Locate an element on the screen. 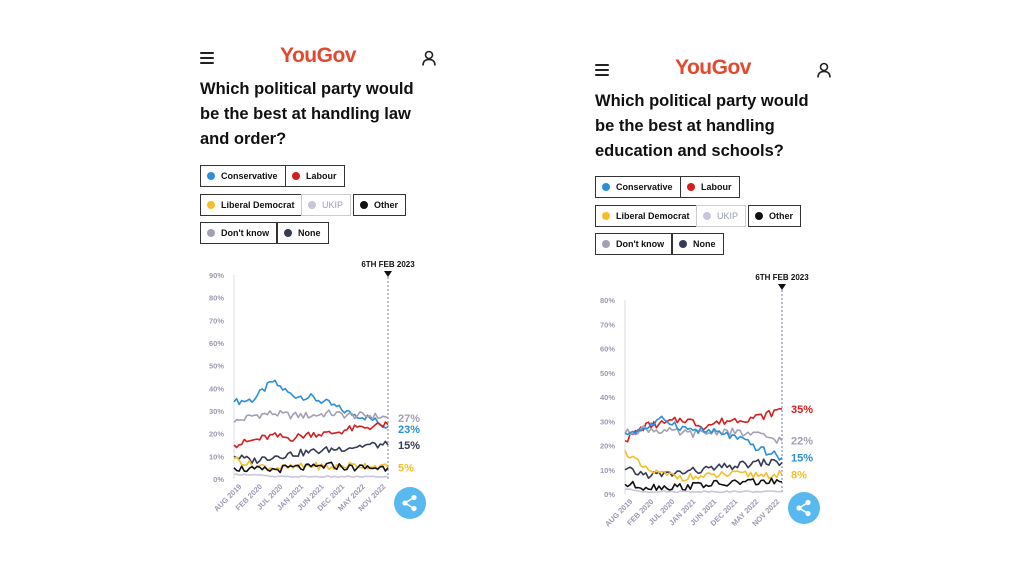  end-label-none: 15% is located at coordinates (409, 446).